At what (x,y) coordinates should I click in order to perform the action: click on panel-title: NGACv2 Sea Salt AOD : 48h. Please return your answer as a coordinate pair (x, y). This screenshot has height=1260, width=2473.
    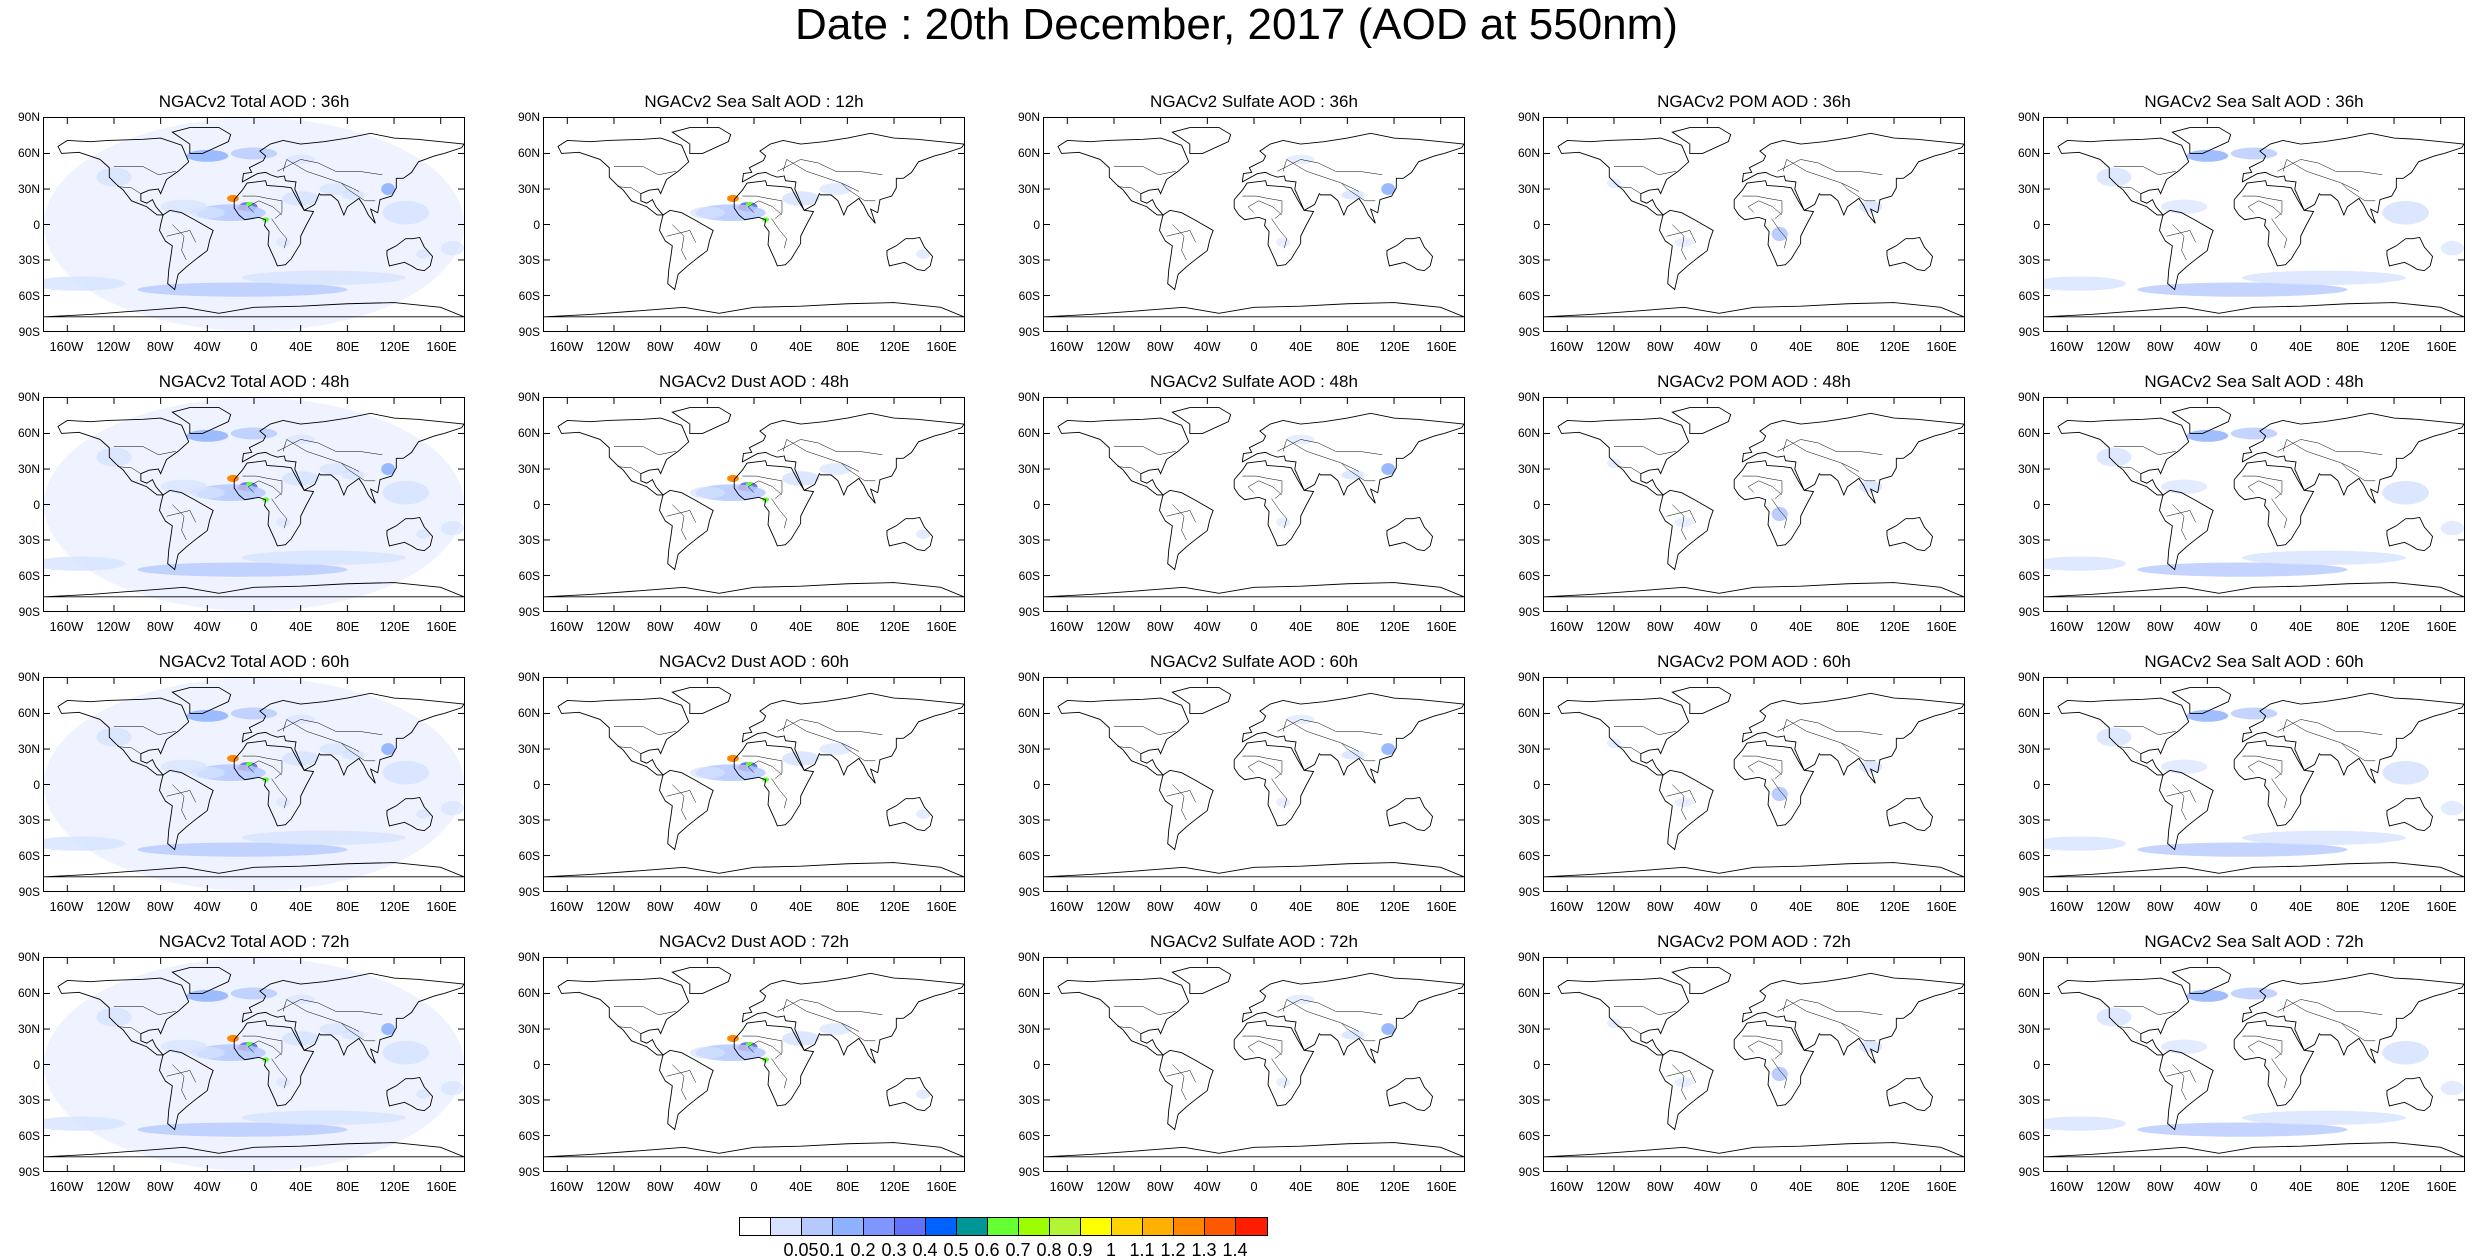
    Looking at the image, I should click on (2254, 381).